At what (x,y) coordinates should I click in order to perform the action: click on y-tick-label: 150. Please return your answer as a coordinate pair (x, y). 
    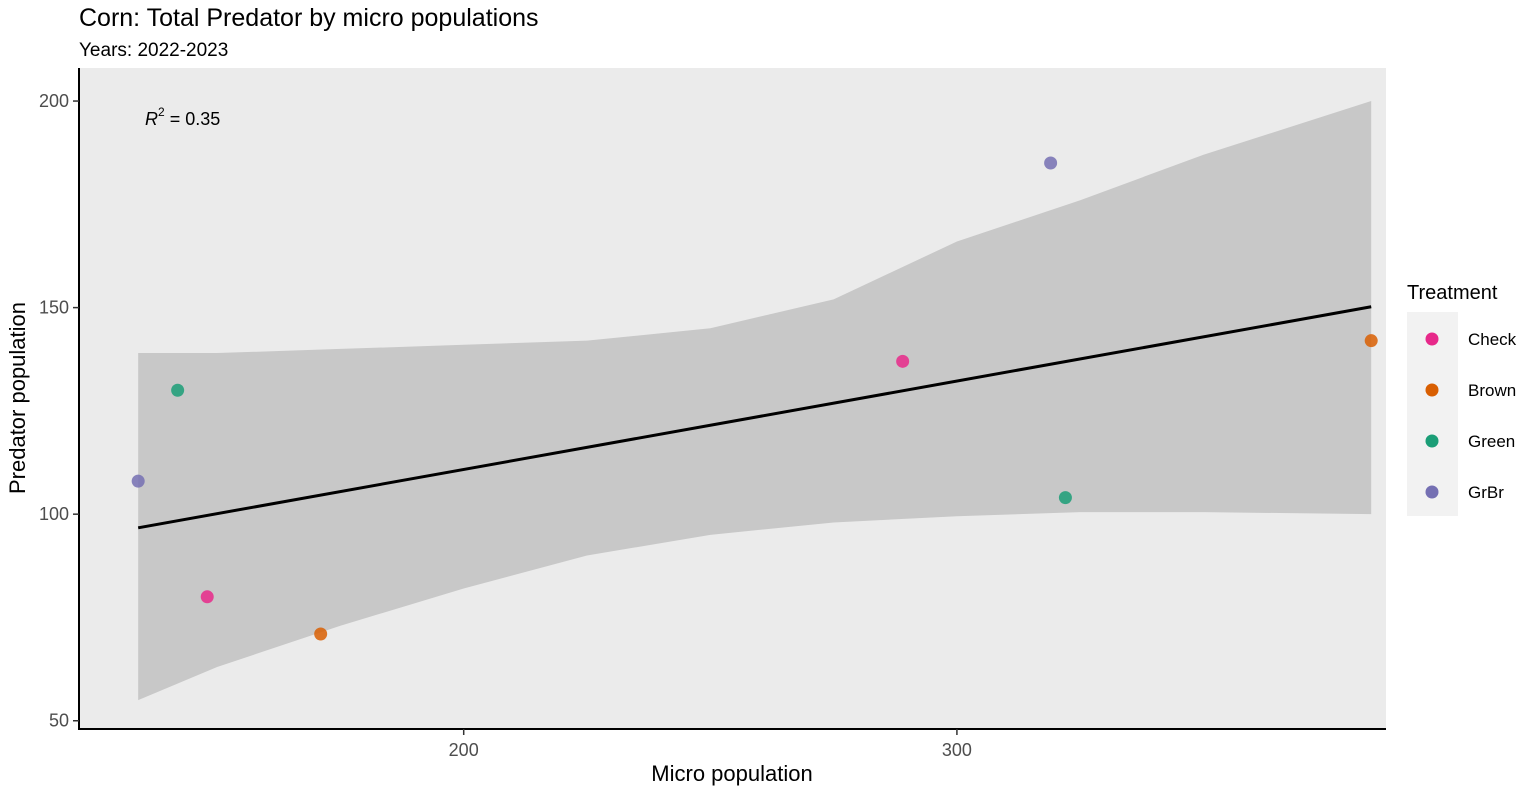
    Looking at the image, I should click on (54, 308).